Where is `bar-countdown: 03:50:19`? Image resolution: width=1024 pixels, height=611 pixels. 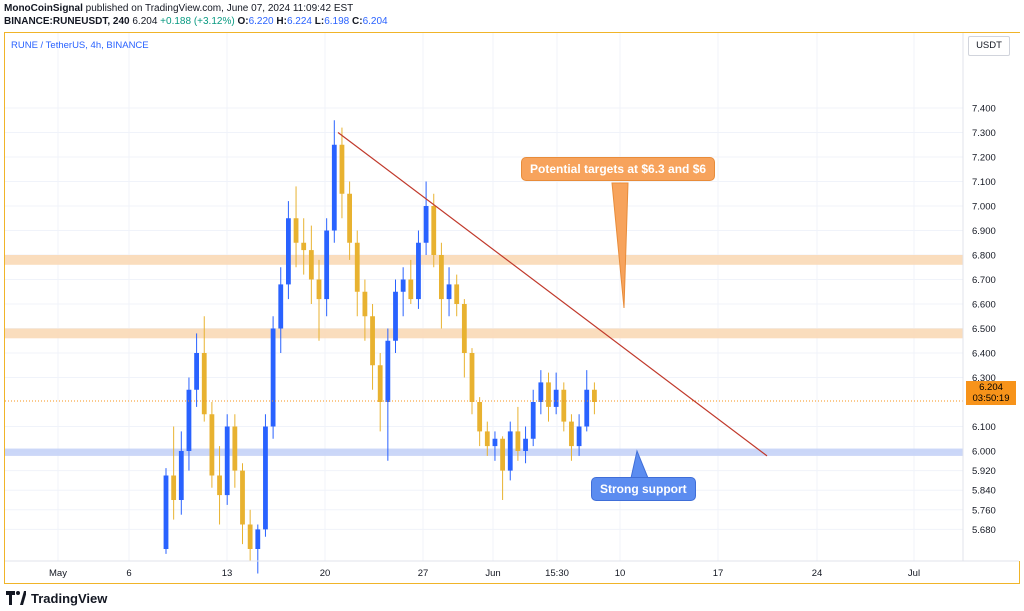
bar-countdown: 03:50:19 is located at coordinates (991, 398).